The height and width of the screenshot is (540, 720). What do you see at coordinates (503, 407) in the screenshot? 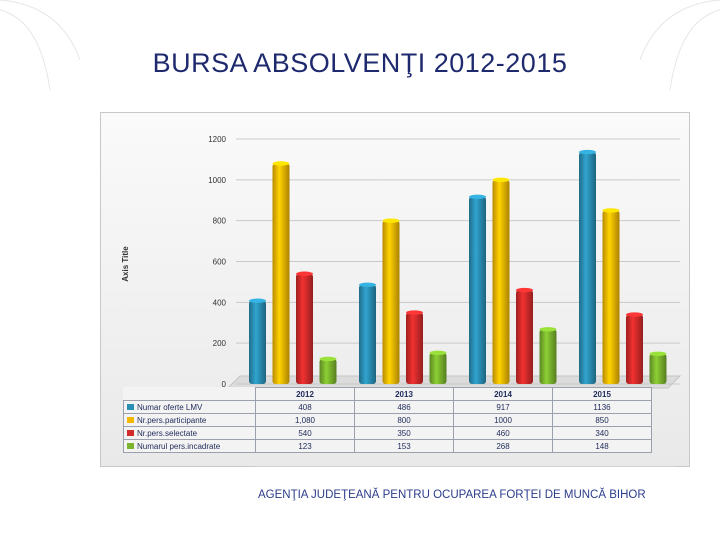
I see `data-label: 917` at bounding box center [503, 407].